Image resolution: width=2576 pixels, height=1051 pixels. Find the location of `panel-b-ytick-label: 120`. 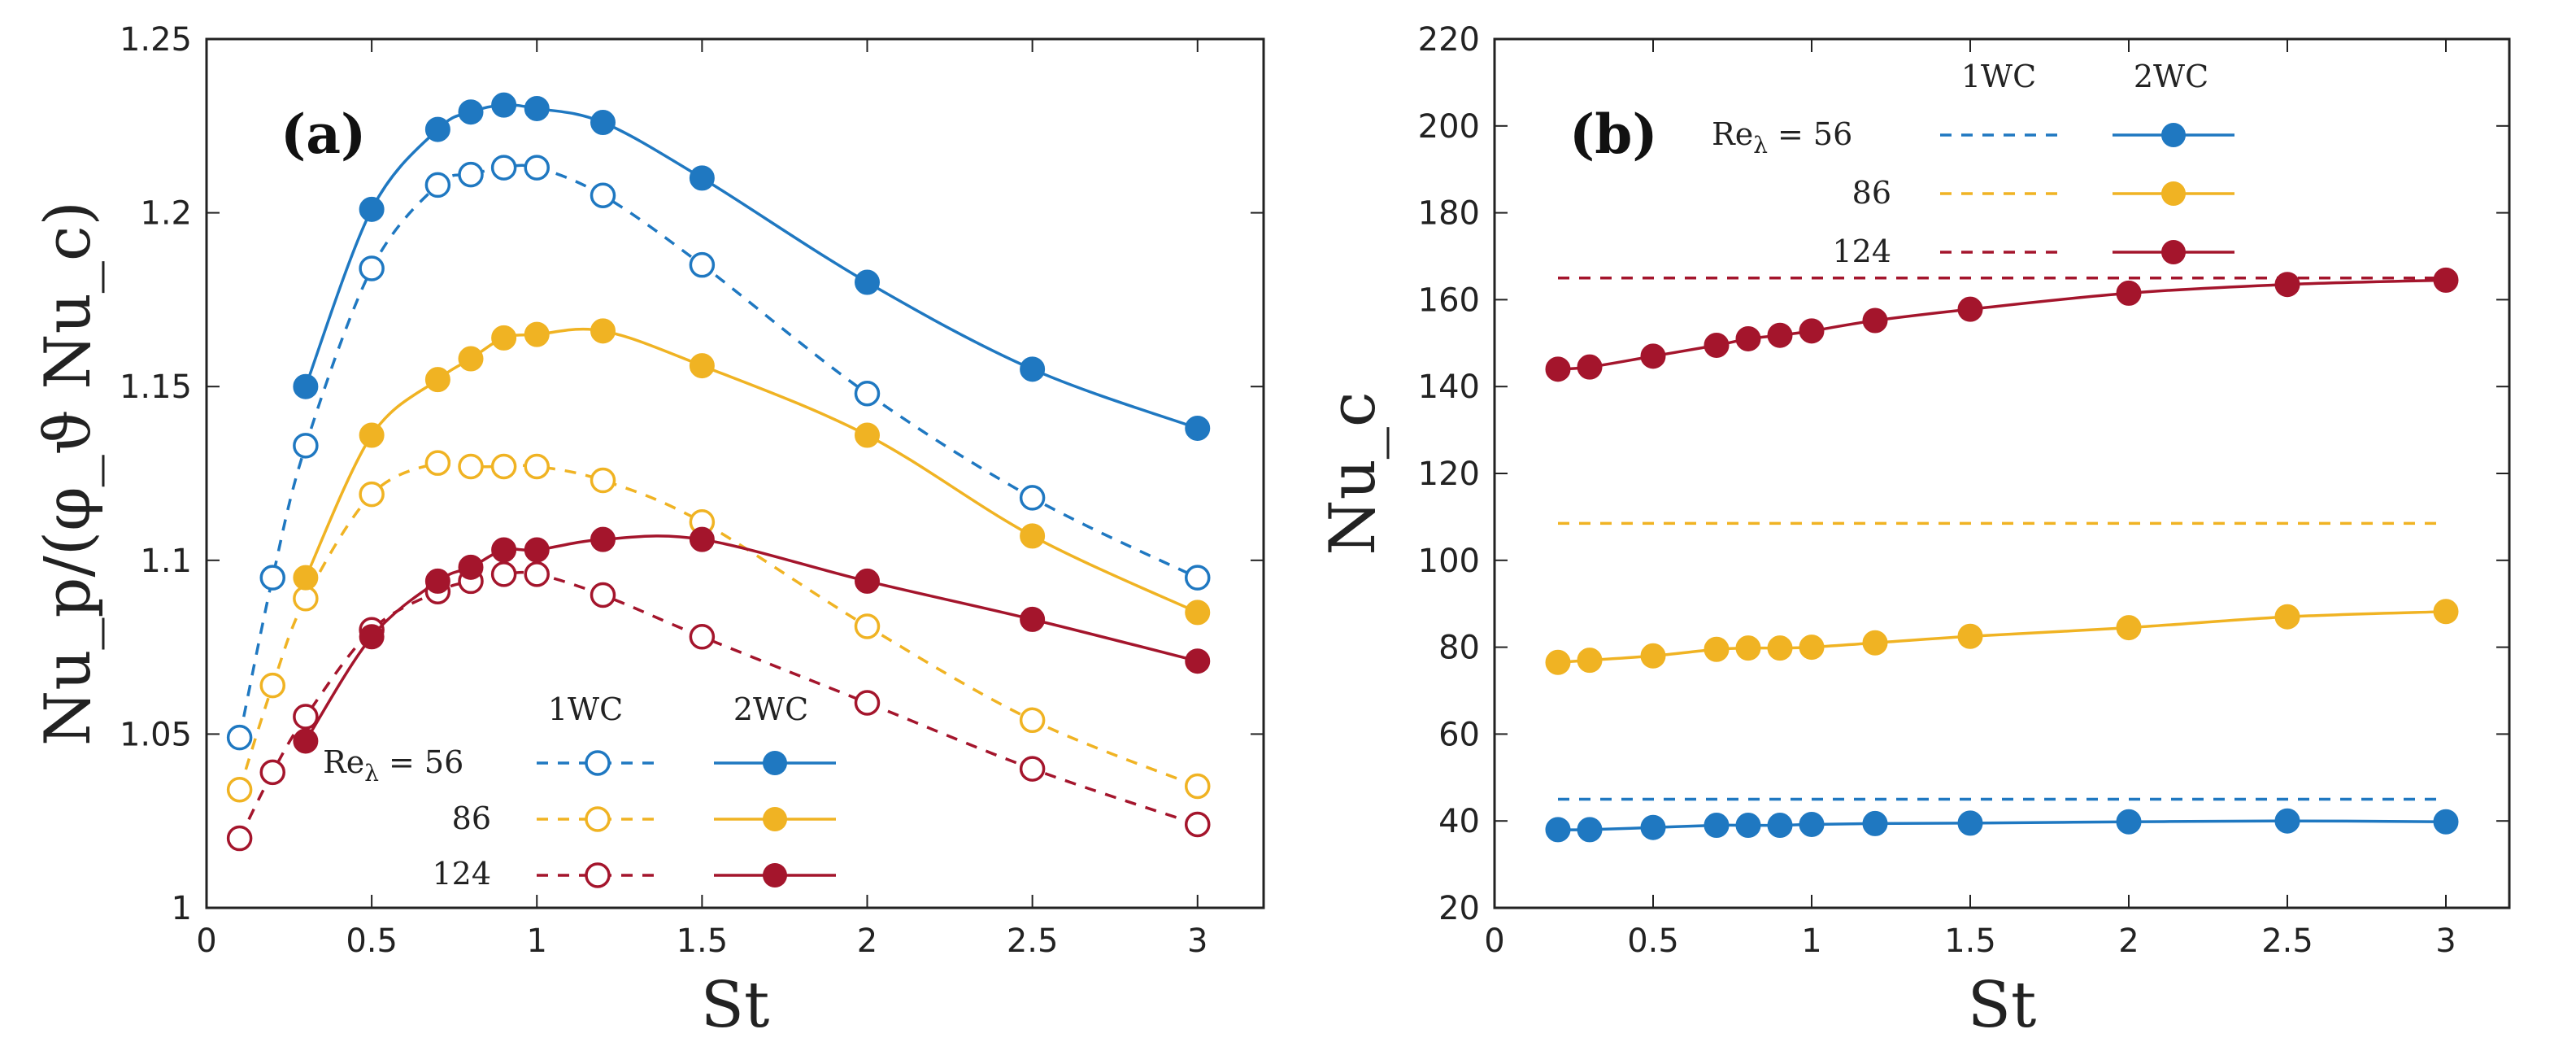

panel-b-ytick-label: 120 is located at coordinates (1449, 474).